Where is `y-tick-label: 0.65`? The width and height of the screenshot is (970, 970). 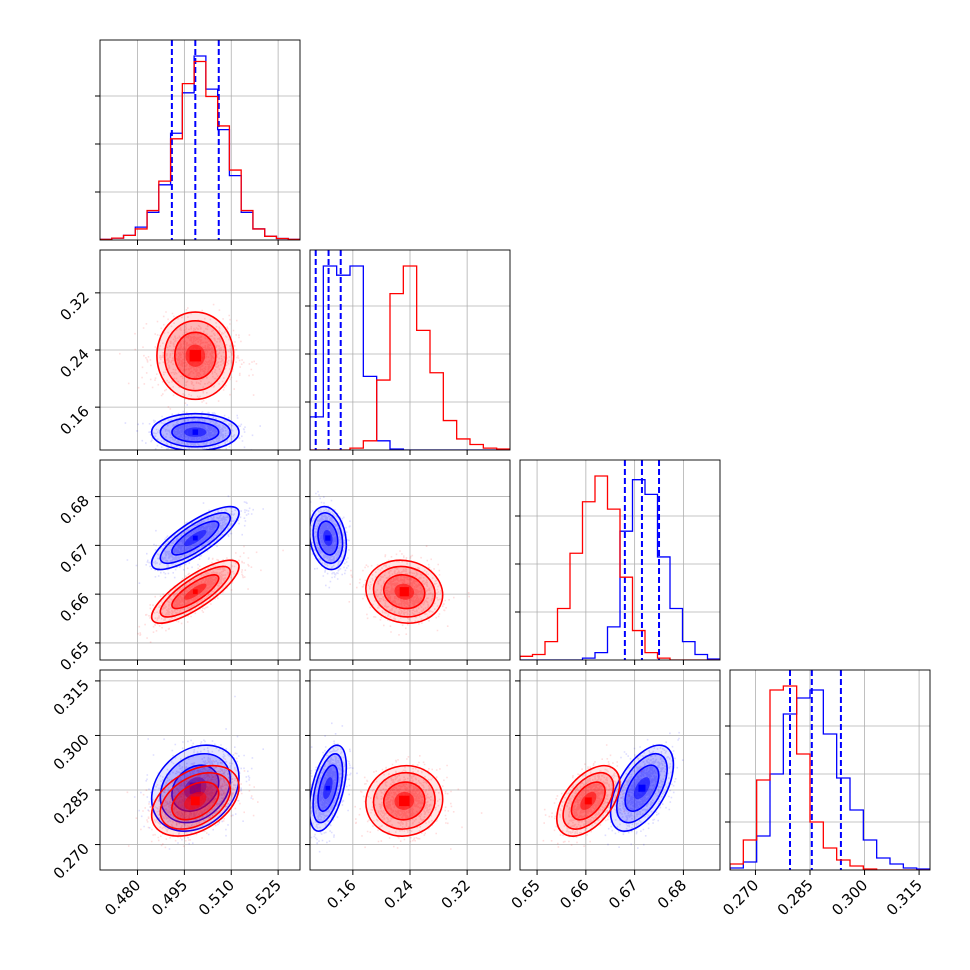
y-tick-label: 0.65 is located at coordinates (74, 656).